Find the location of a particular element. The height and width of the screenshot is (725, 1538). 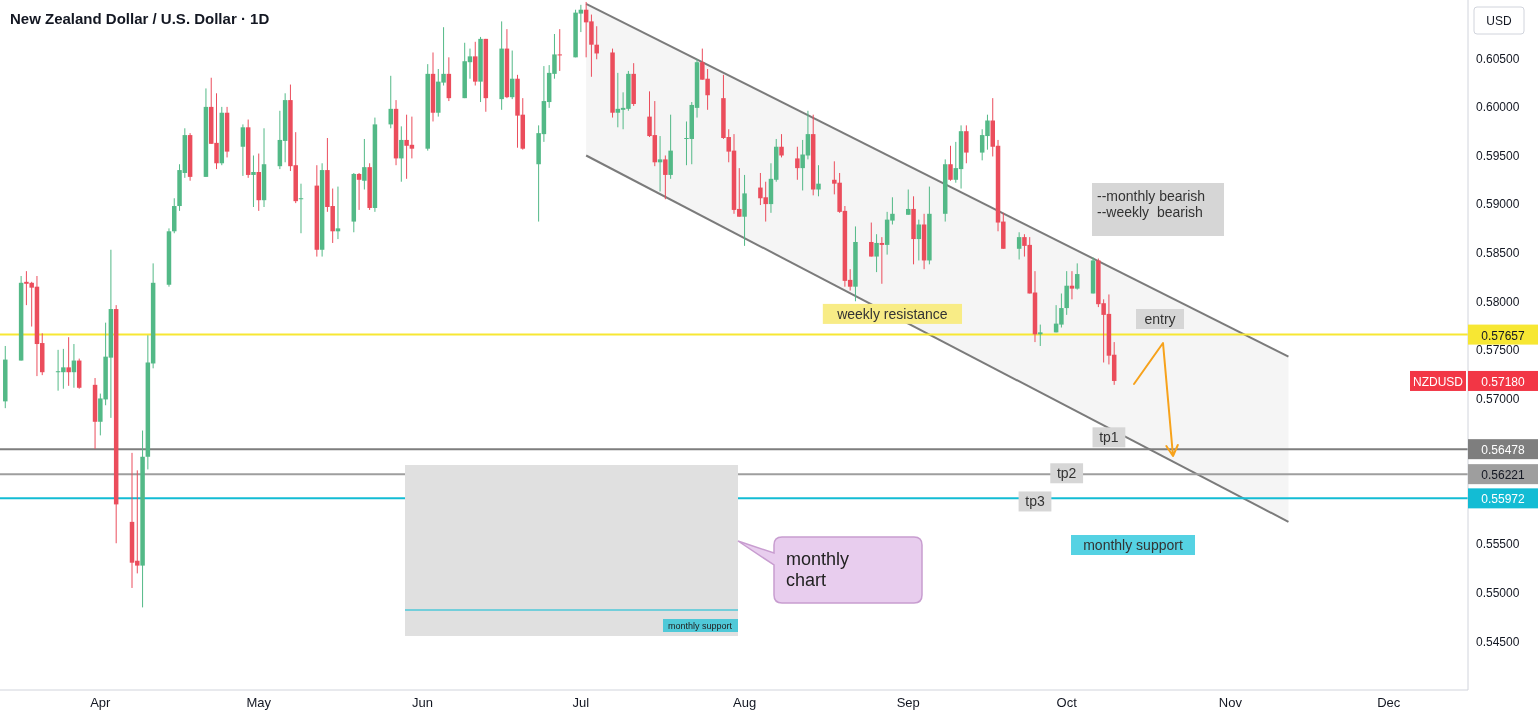

y-tick-label: 0.58000 is located at coordinates (1498, 301).